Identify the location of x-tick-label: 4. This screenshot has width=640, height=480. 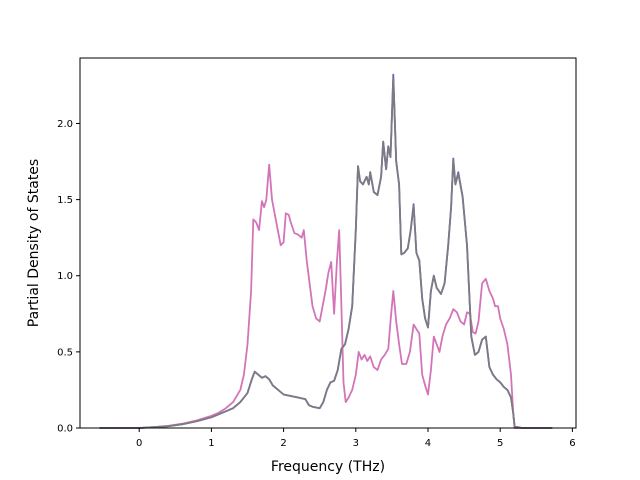
(428, 443).